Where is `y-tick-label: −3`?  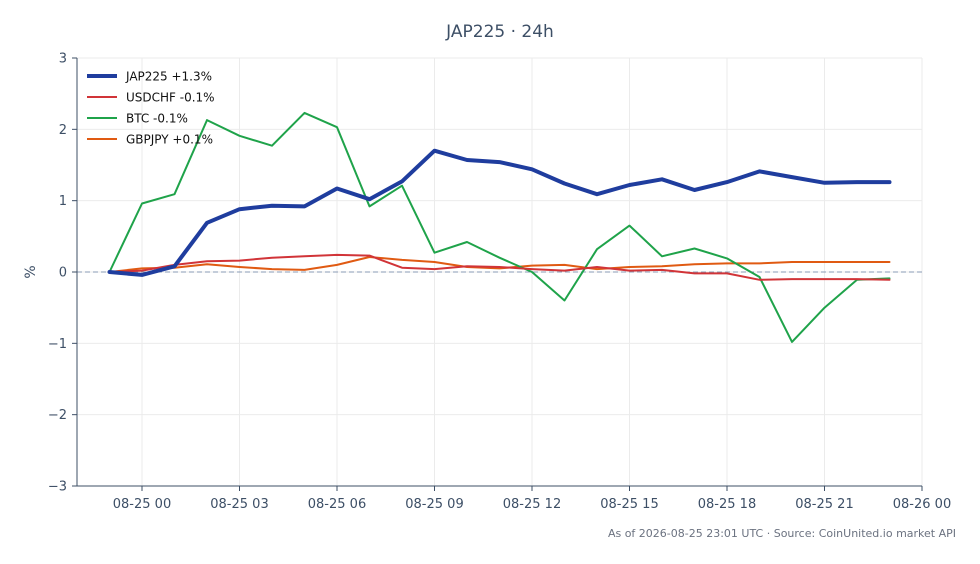
y-tick-label: −3 is located at coordinates (57, 487).